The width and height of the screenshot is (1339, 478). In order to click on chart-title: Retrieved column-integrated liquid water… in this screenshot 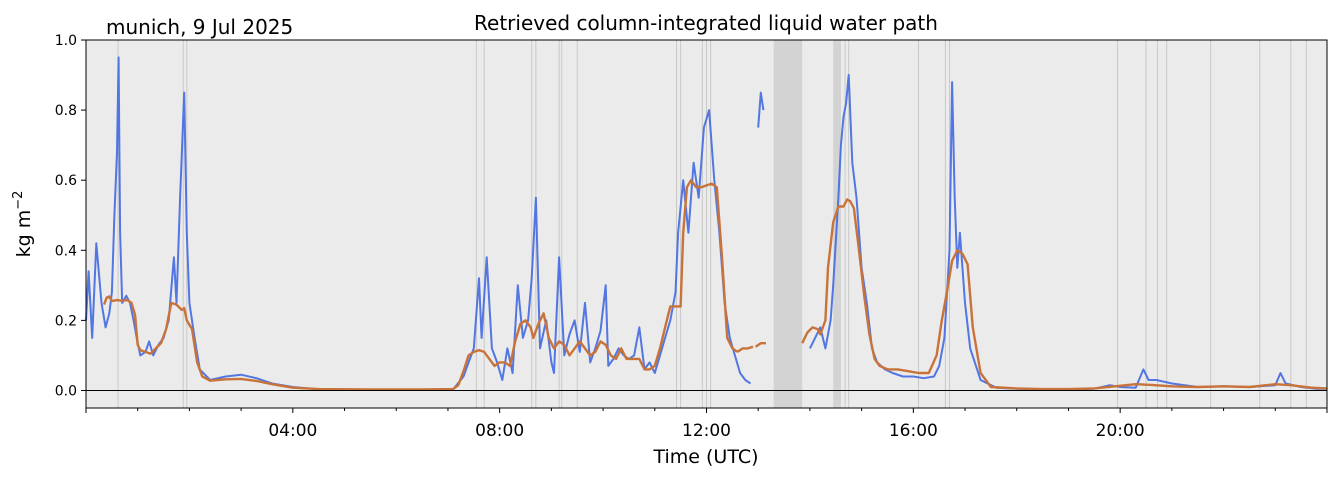, I will do `click(706, 23)`.